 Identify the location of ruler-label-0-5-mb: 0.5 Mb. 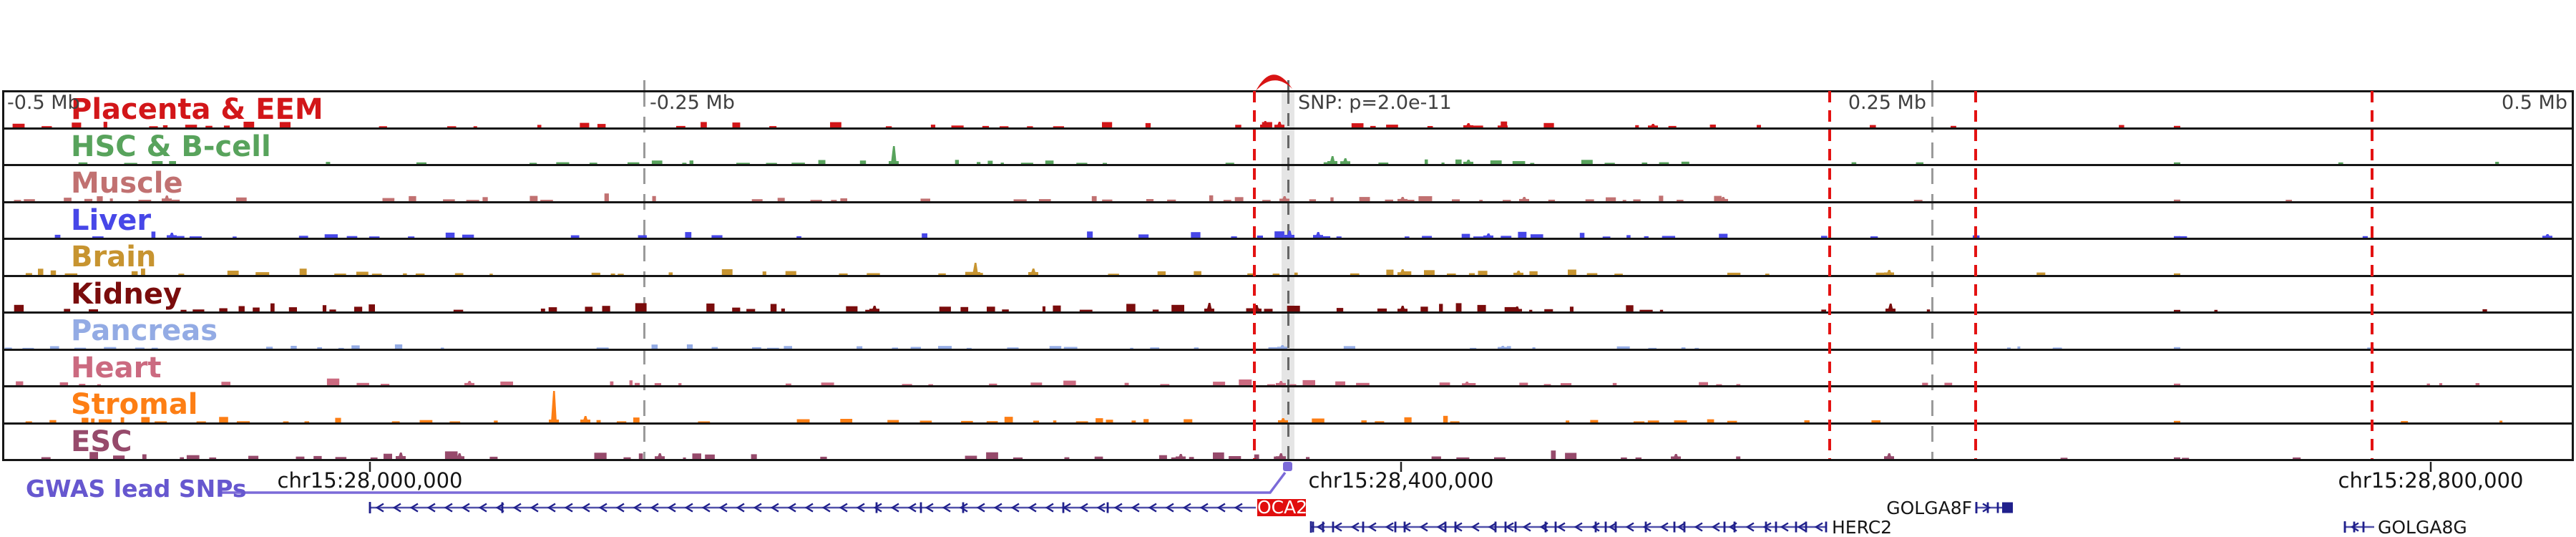
(2534, 103).